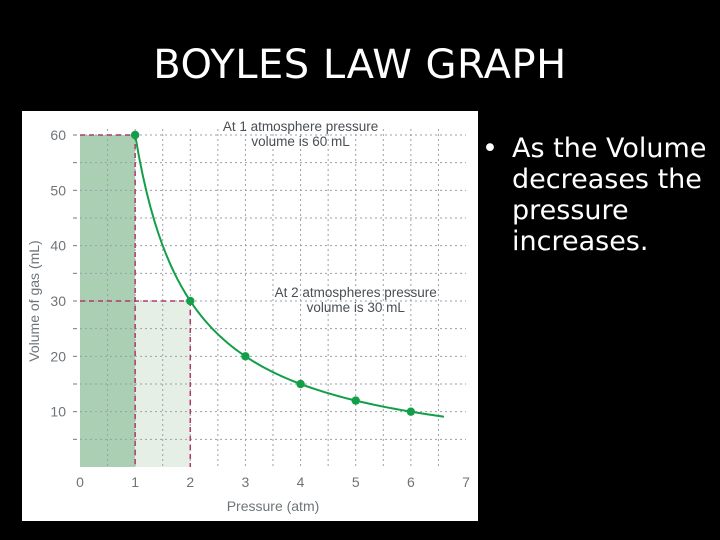 The width and height of the screenshot is (720, 540). I want to click on x-tick-label: 3, so click(246, 482).